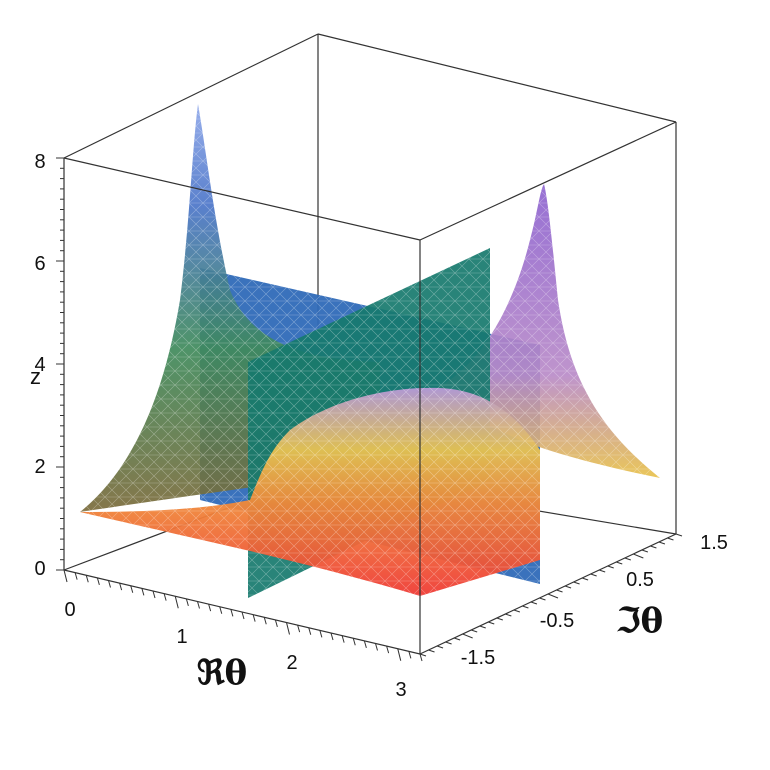 This screenshot has width=770, height=770. Describe the element at coordinates (557, 621) in the screenshot. I see `y-tick-label: -0.5` at that location.